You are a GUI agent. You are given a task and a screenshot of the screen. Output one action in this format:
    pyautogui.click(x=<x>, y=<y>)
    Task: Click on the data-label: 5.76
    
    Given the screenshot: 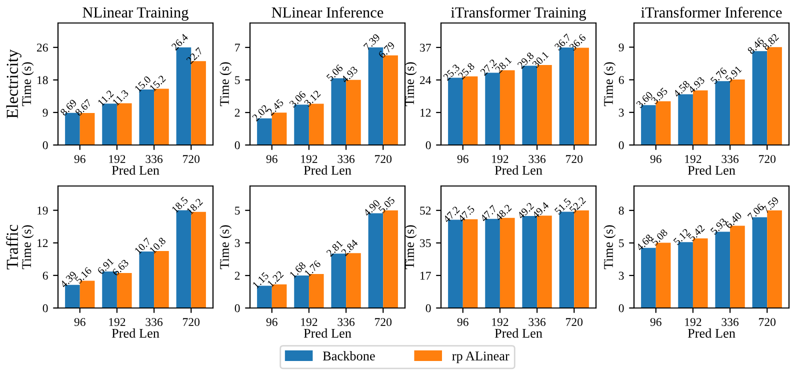 What is the action you would take?
    pyautogui.click(x=719, y=75)
    